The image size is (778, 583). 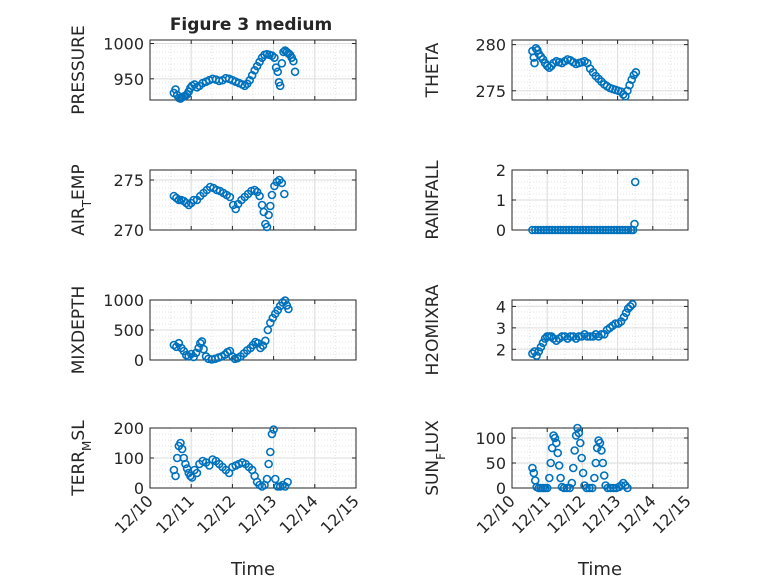 I want to click on y-axis-label: TERRMSL, so click(x=81, y=458).